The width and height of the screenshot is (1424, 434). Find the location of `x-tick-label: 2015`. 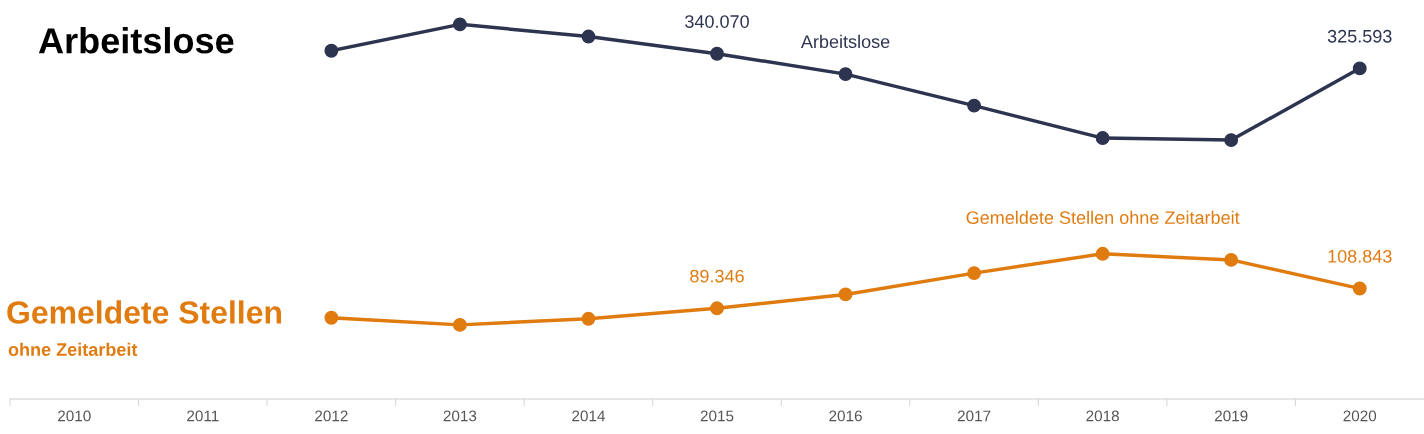

x-tick-label: 2015 is located at coordinates (717, 416).